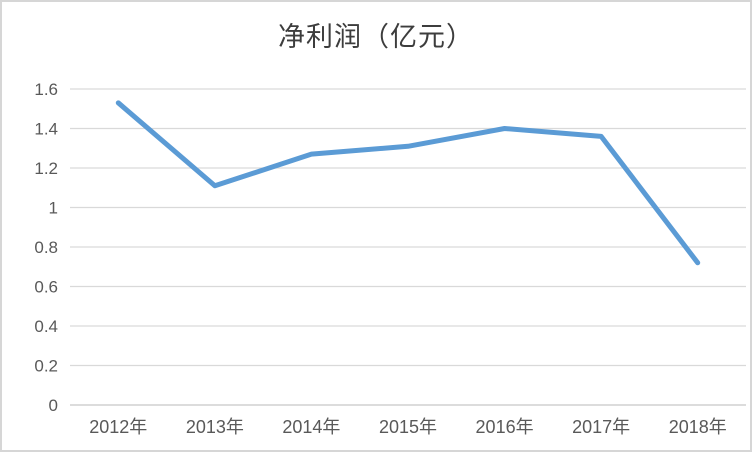 Image resolution: width=752 pixels, height=452 pixels. What do you see at coordinates (46, 326) in the screenshot?
I see `y-tick-label: 0.4` at bounding box center [46, 326].